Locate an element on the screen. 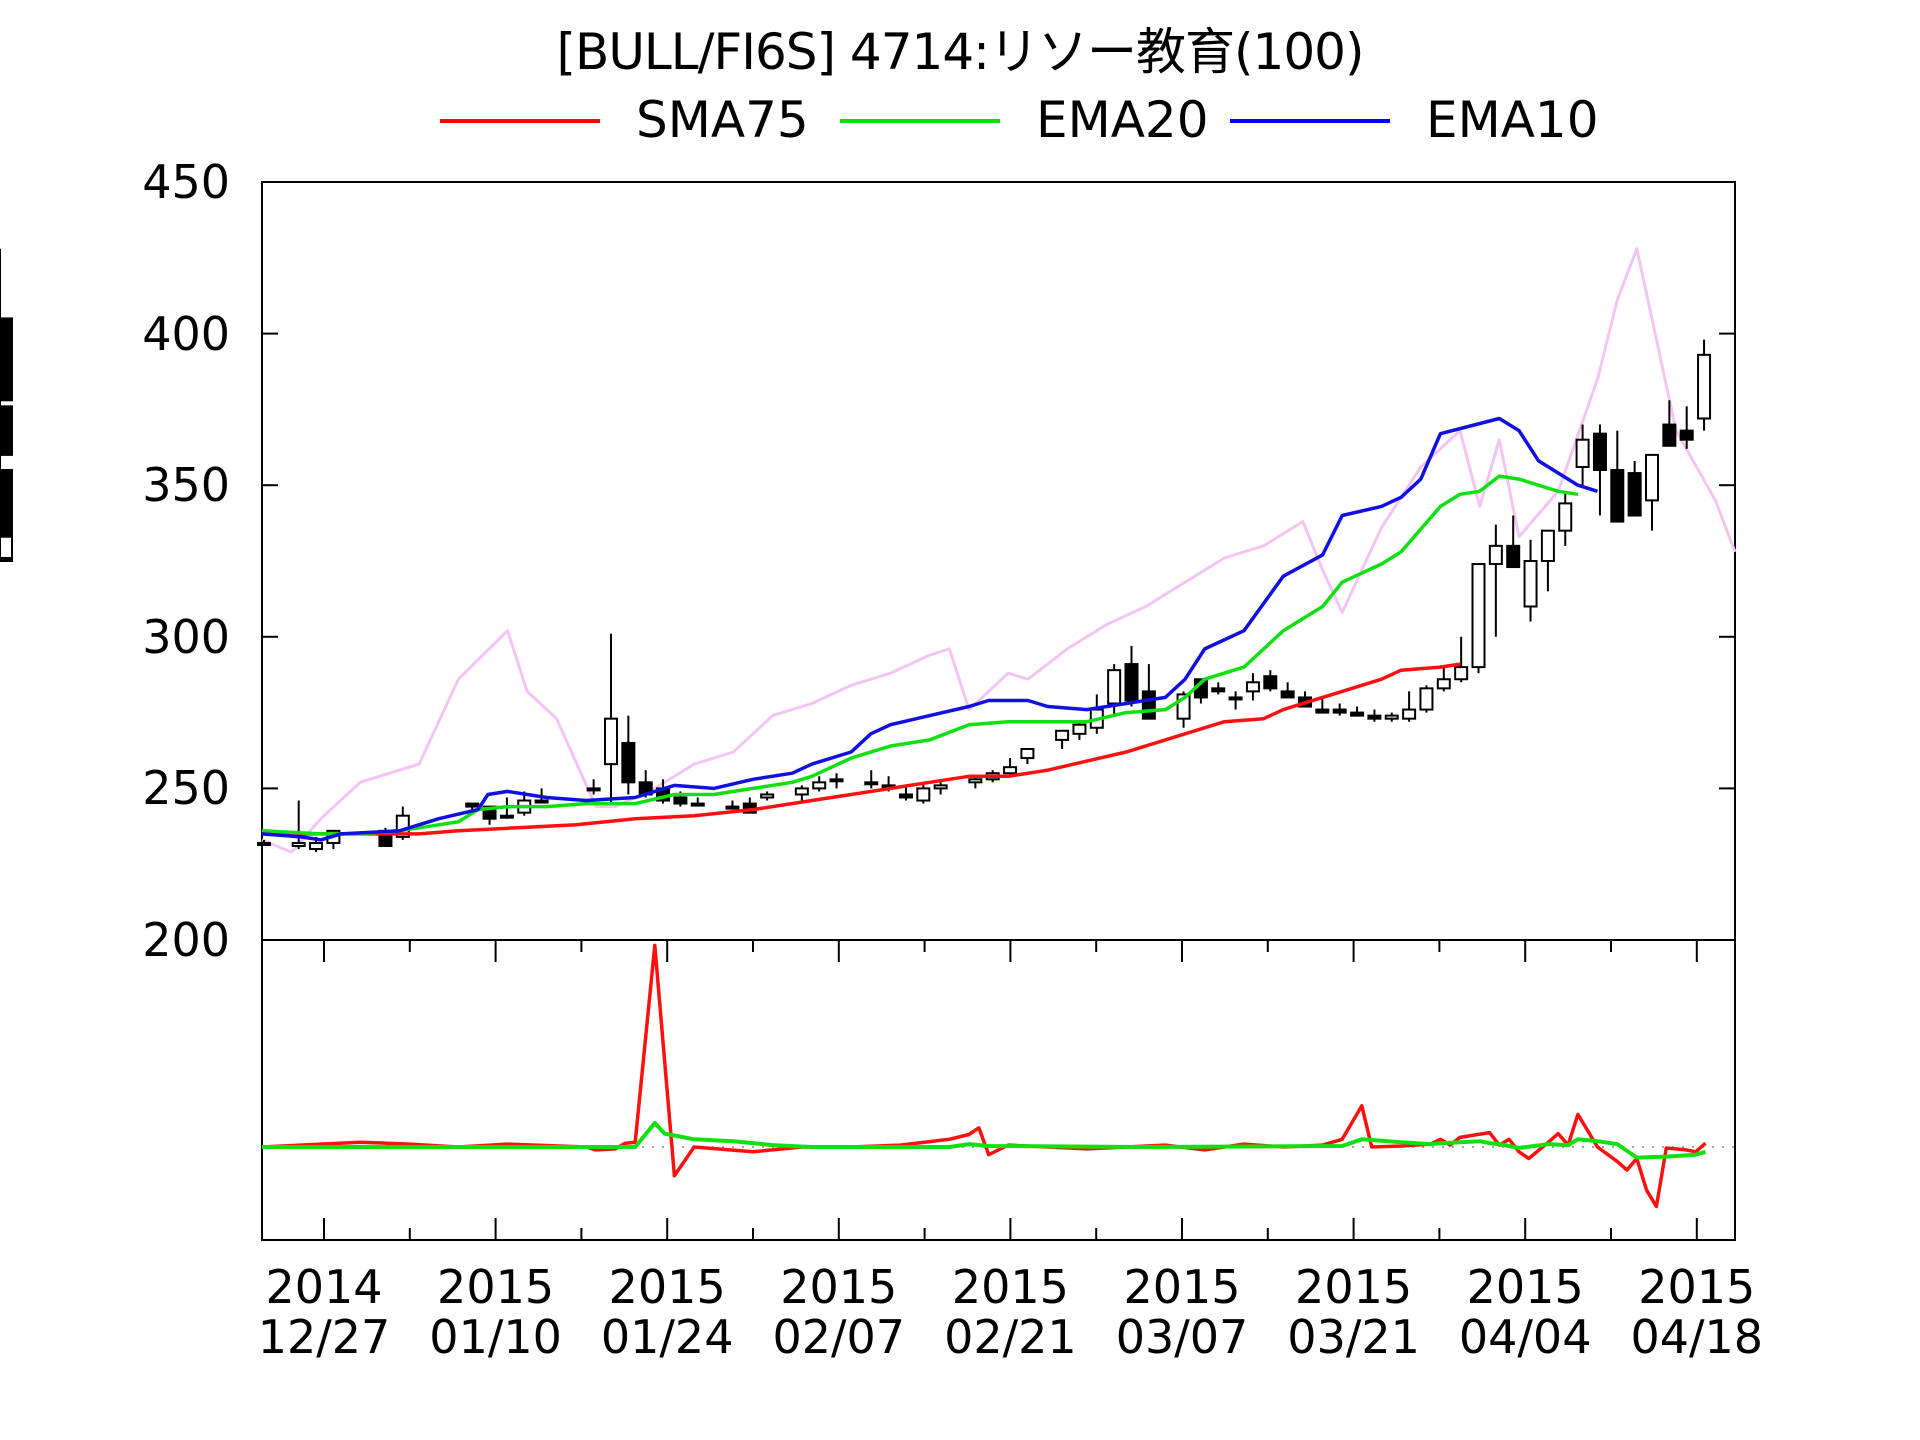  x-tick-label: 2015 02/07 is located at coordinates (839, 1312).